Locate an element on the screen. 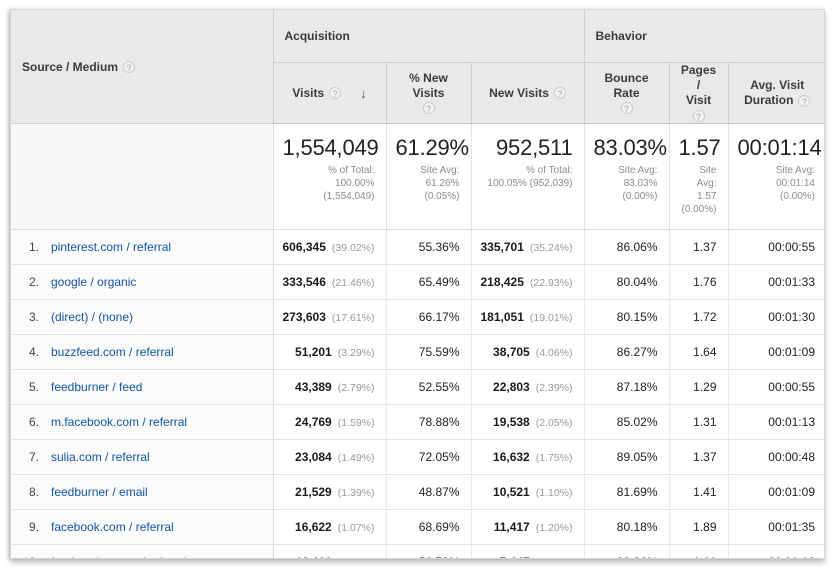  row-pages-per-visit-cell: 1.37 is located at coordinates (699, 457).